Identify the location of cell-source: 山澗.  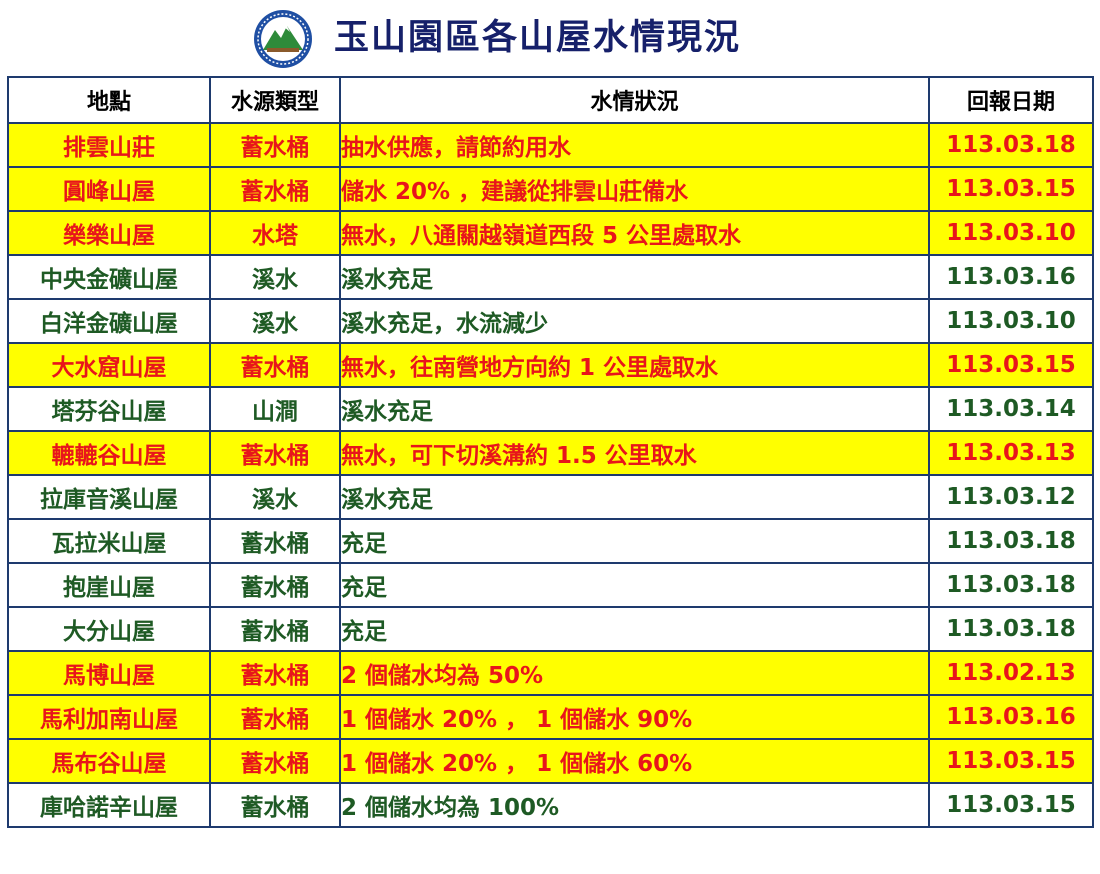
(275, 409).